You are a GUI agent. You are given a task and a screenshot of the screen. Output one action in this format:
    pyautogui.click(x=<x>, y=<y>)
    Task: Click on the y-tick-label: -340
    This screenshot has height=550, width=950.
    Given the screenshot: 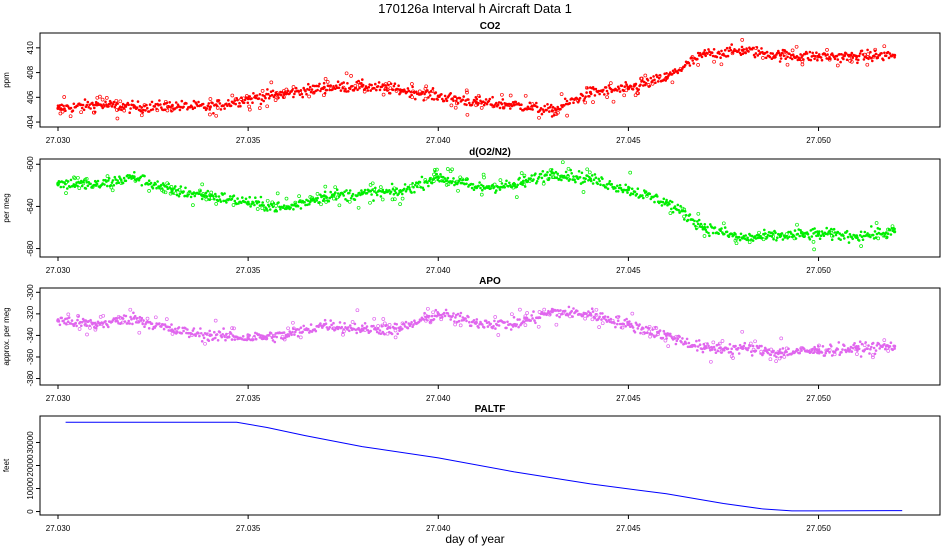 What is the action you would take?
    pyautogui.click(x=30, y=335)
    